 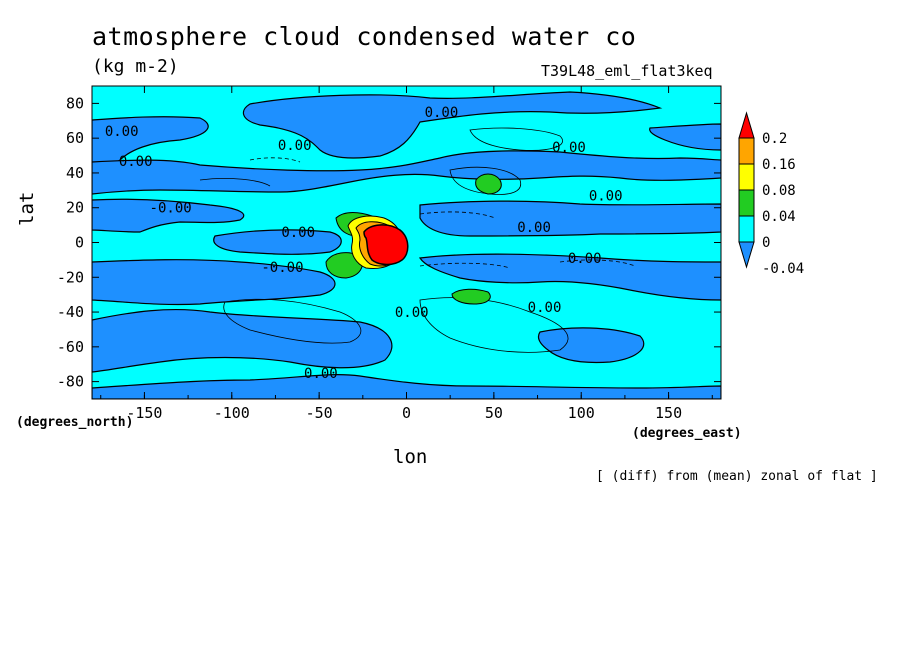 I want to click on x-tick-label: -50, so click(x=319, y=413).